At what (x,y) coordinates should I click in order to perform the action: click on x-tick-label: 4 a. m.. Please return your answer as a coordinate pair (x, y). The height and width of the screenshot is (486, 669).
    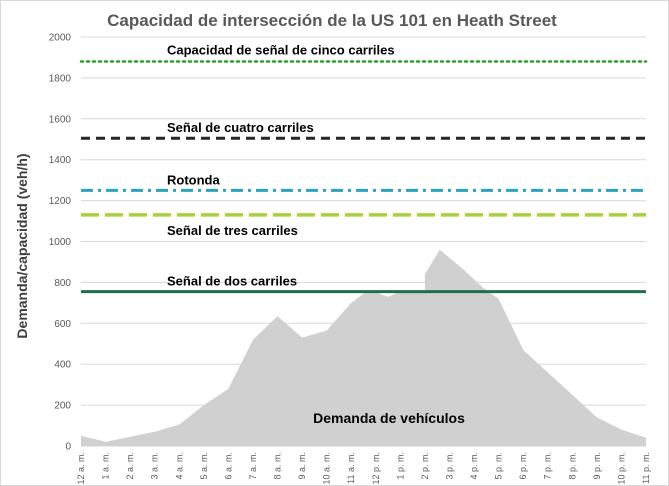
    Looking at the image, I should click on (179, 466).